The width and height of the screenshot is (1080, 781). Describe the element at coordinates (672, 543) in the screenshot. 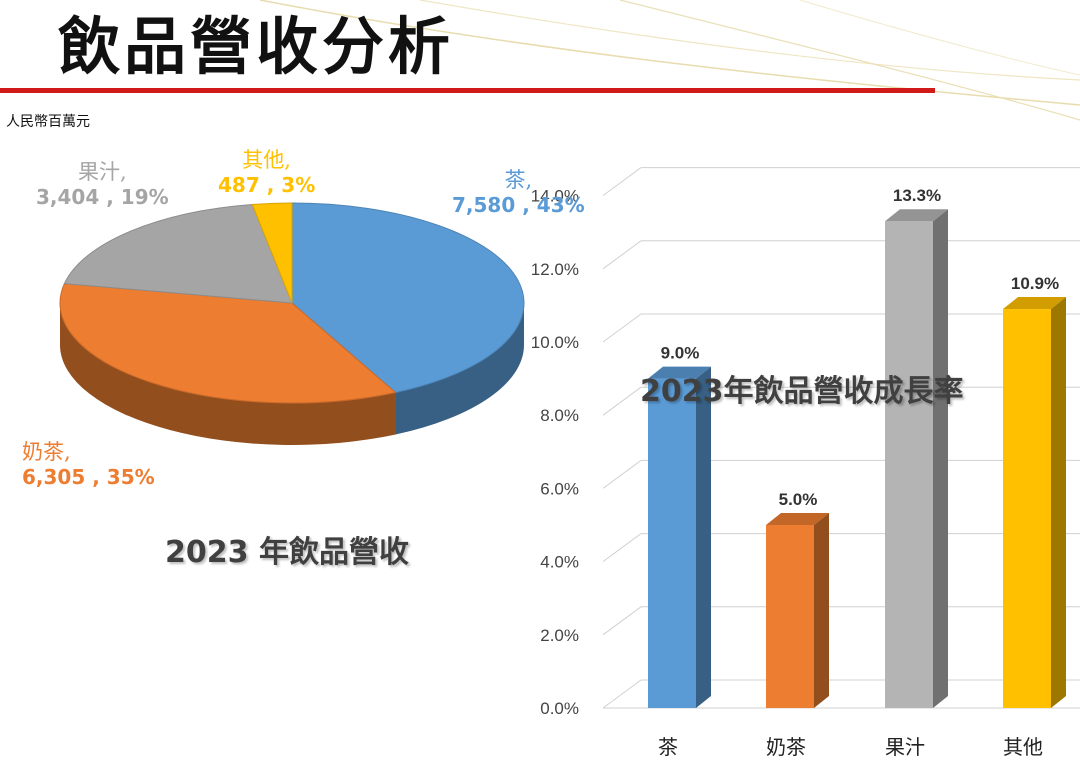

I see `bar-tea` at that location.